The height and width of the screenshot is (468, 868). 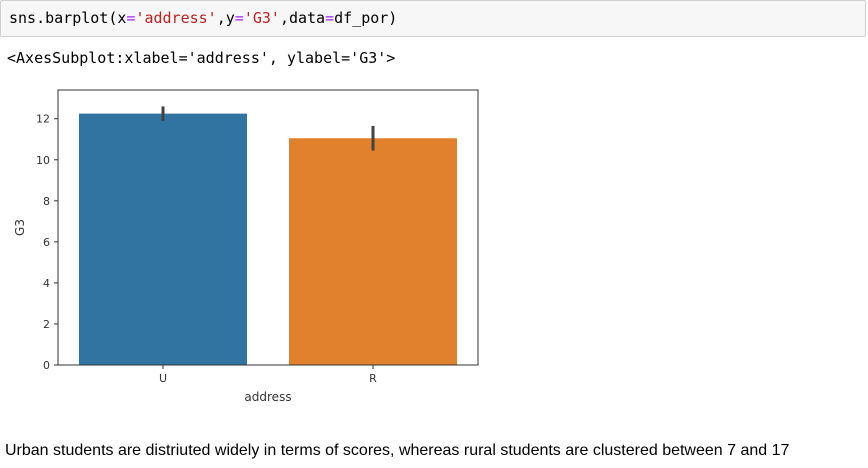 What do you see at coordinates (122, 18) in the screenshot?
I see `code-arg-x-name: x` at bounding box center [122, 18].